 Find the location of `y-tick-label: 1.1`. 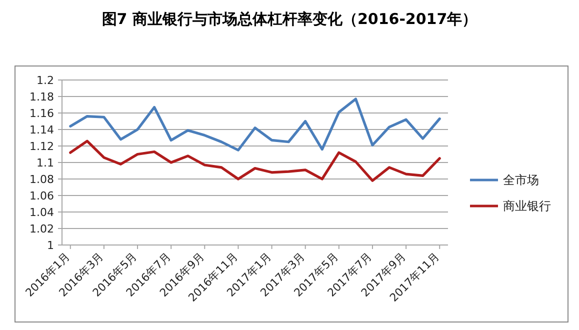

y-tick-label: 1.1 is located at coordinates (45, 163).